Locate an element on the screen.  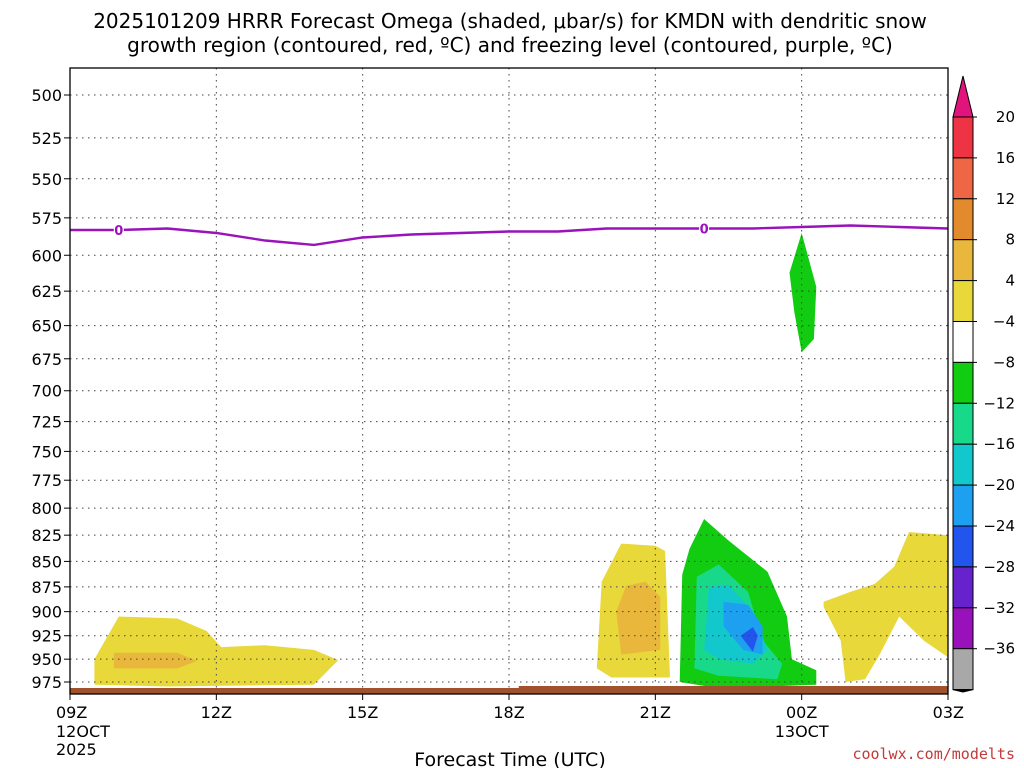
omega-region-weak-ascent-east is located at coordinates (885, 607).